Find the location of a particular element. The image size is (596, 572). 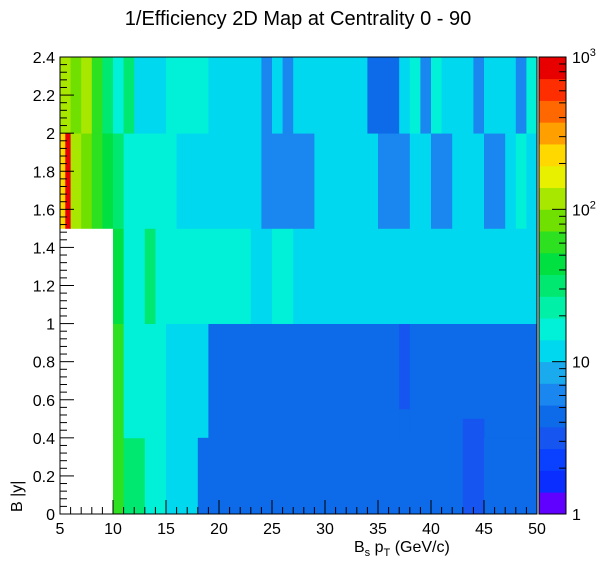

x-tick-label: 50 is located at coordinates (537, 529).